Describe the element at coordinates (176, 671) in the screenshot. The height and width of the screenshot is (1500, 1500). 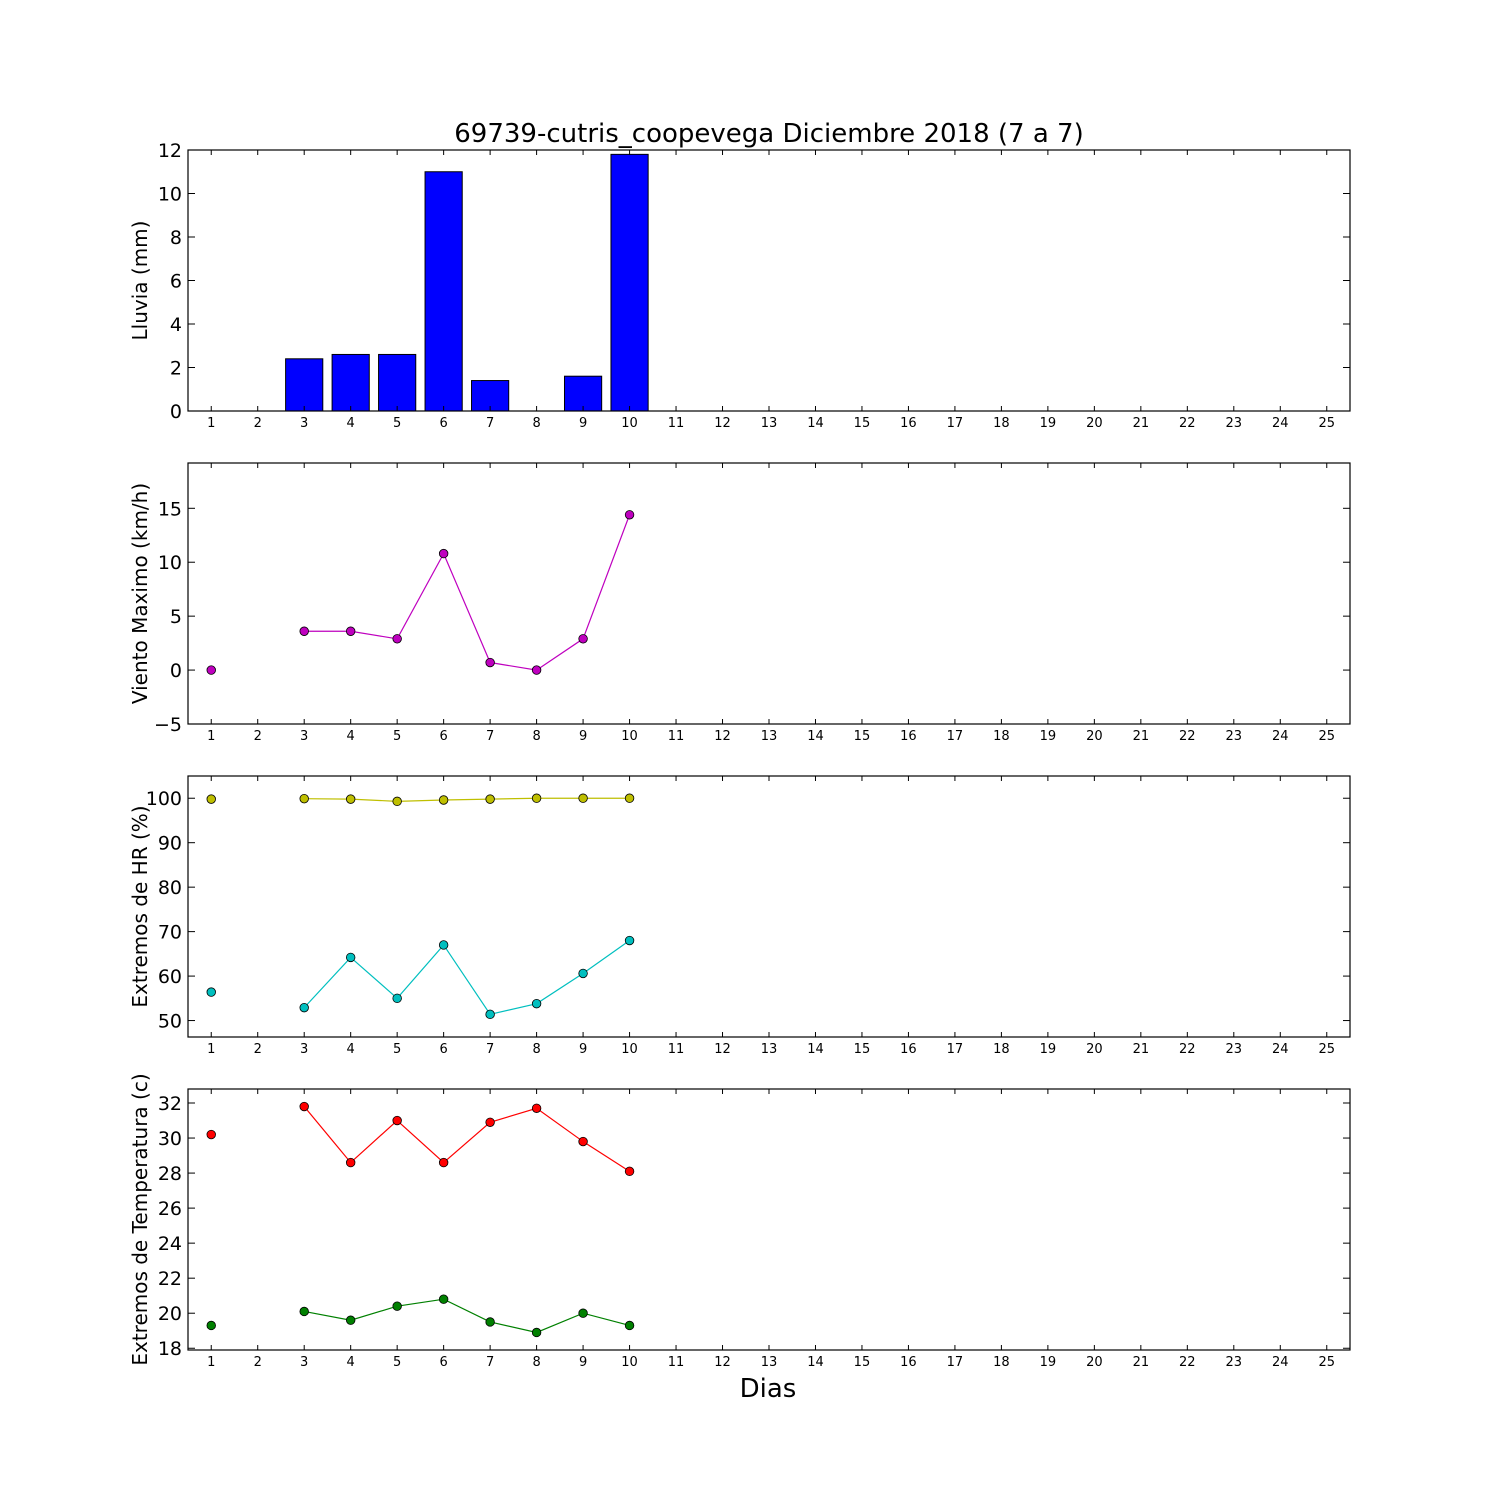
I see `y-tick-label: 0` at that location.